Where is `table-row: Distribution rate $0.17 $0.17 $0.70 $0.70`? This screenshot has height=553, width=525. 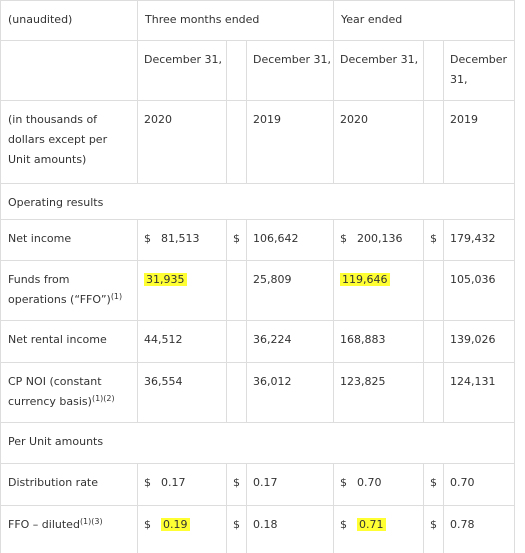
table-row: Distribution rate $0.17 $0.17 $0.70 $0.70 is located at coordinates (258, 484).